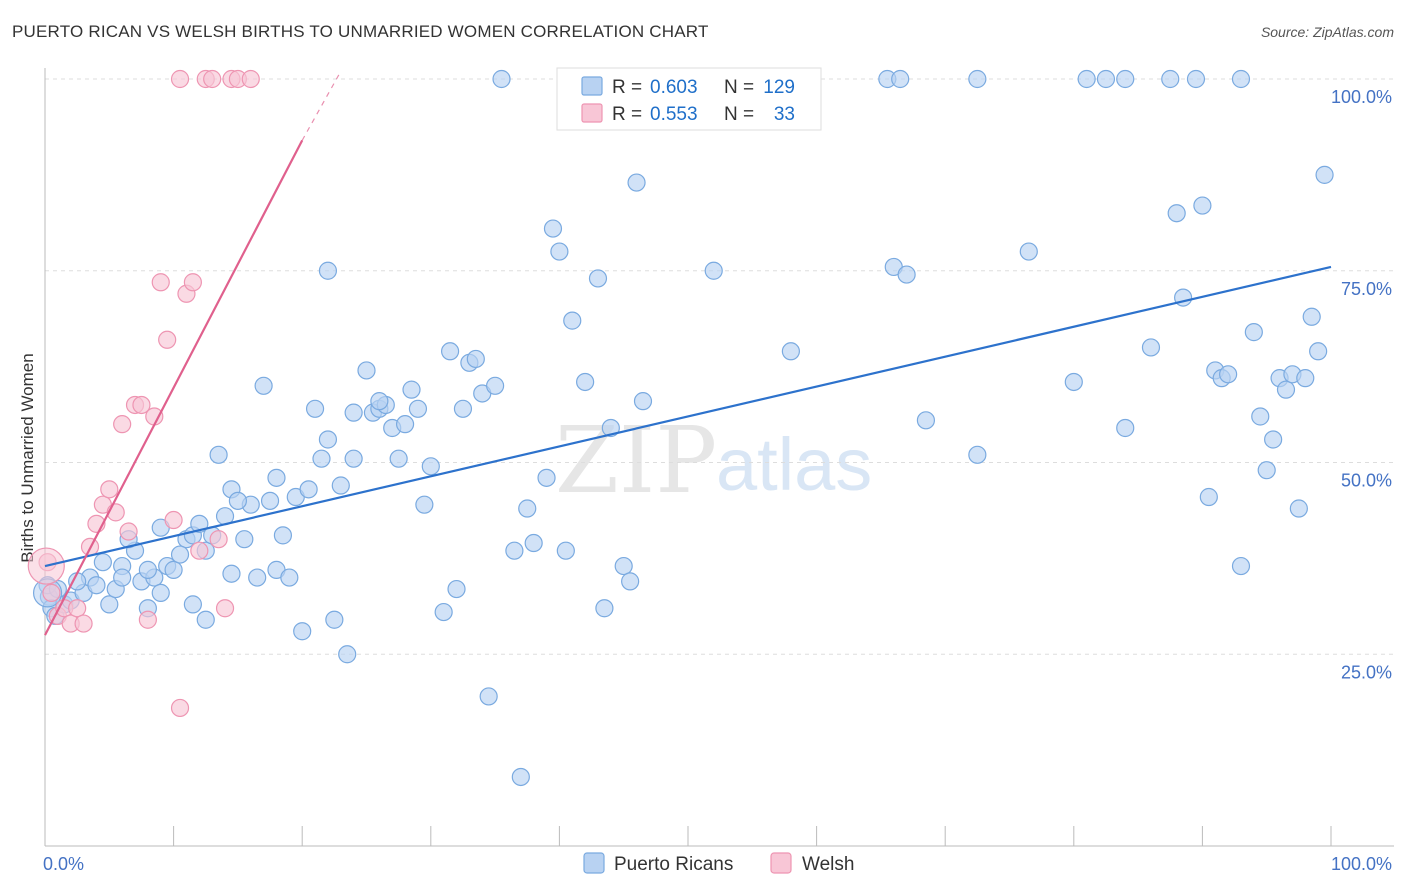  What do you see at coordinates (1366, 481) in the screenshot?
I see `y-tick-label: 50.0%` at bounding box center [1366, 481].